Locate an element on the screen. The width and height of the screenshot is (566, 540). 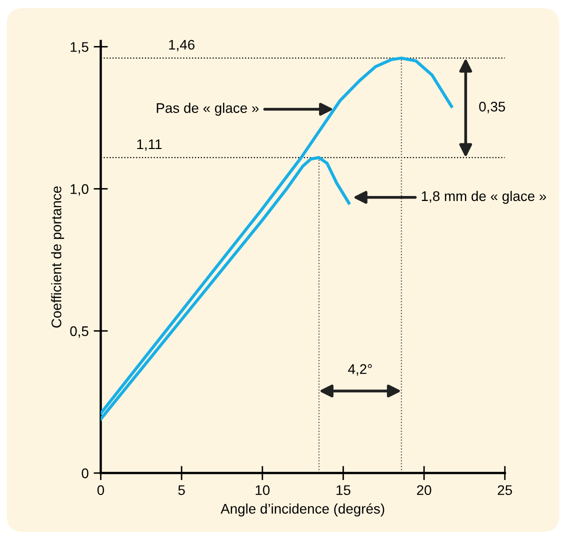
annotation: 0,35 is located at coordinates (492, 108).